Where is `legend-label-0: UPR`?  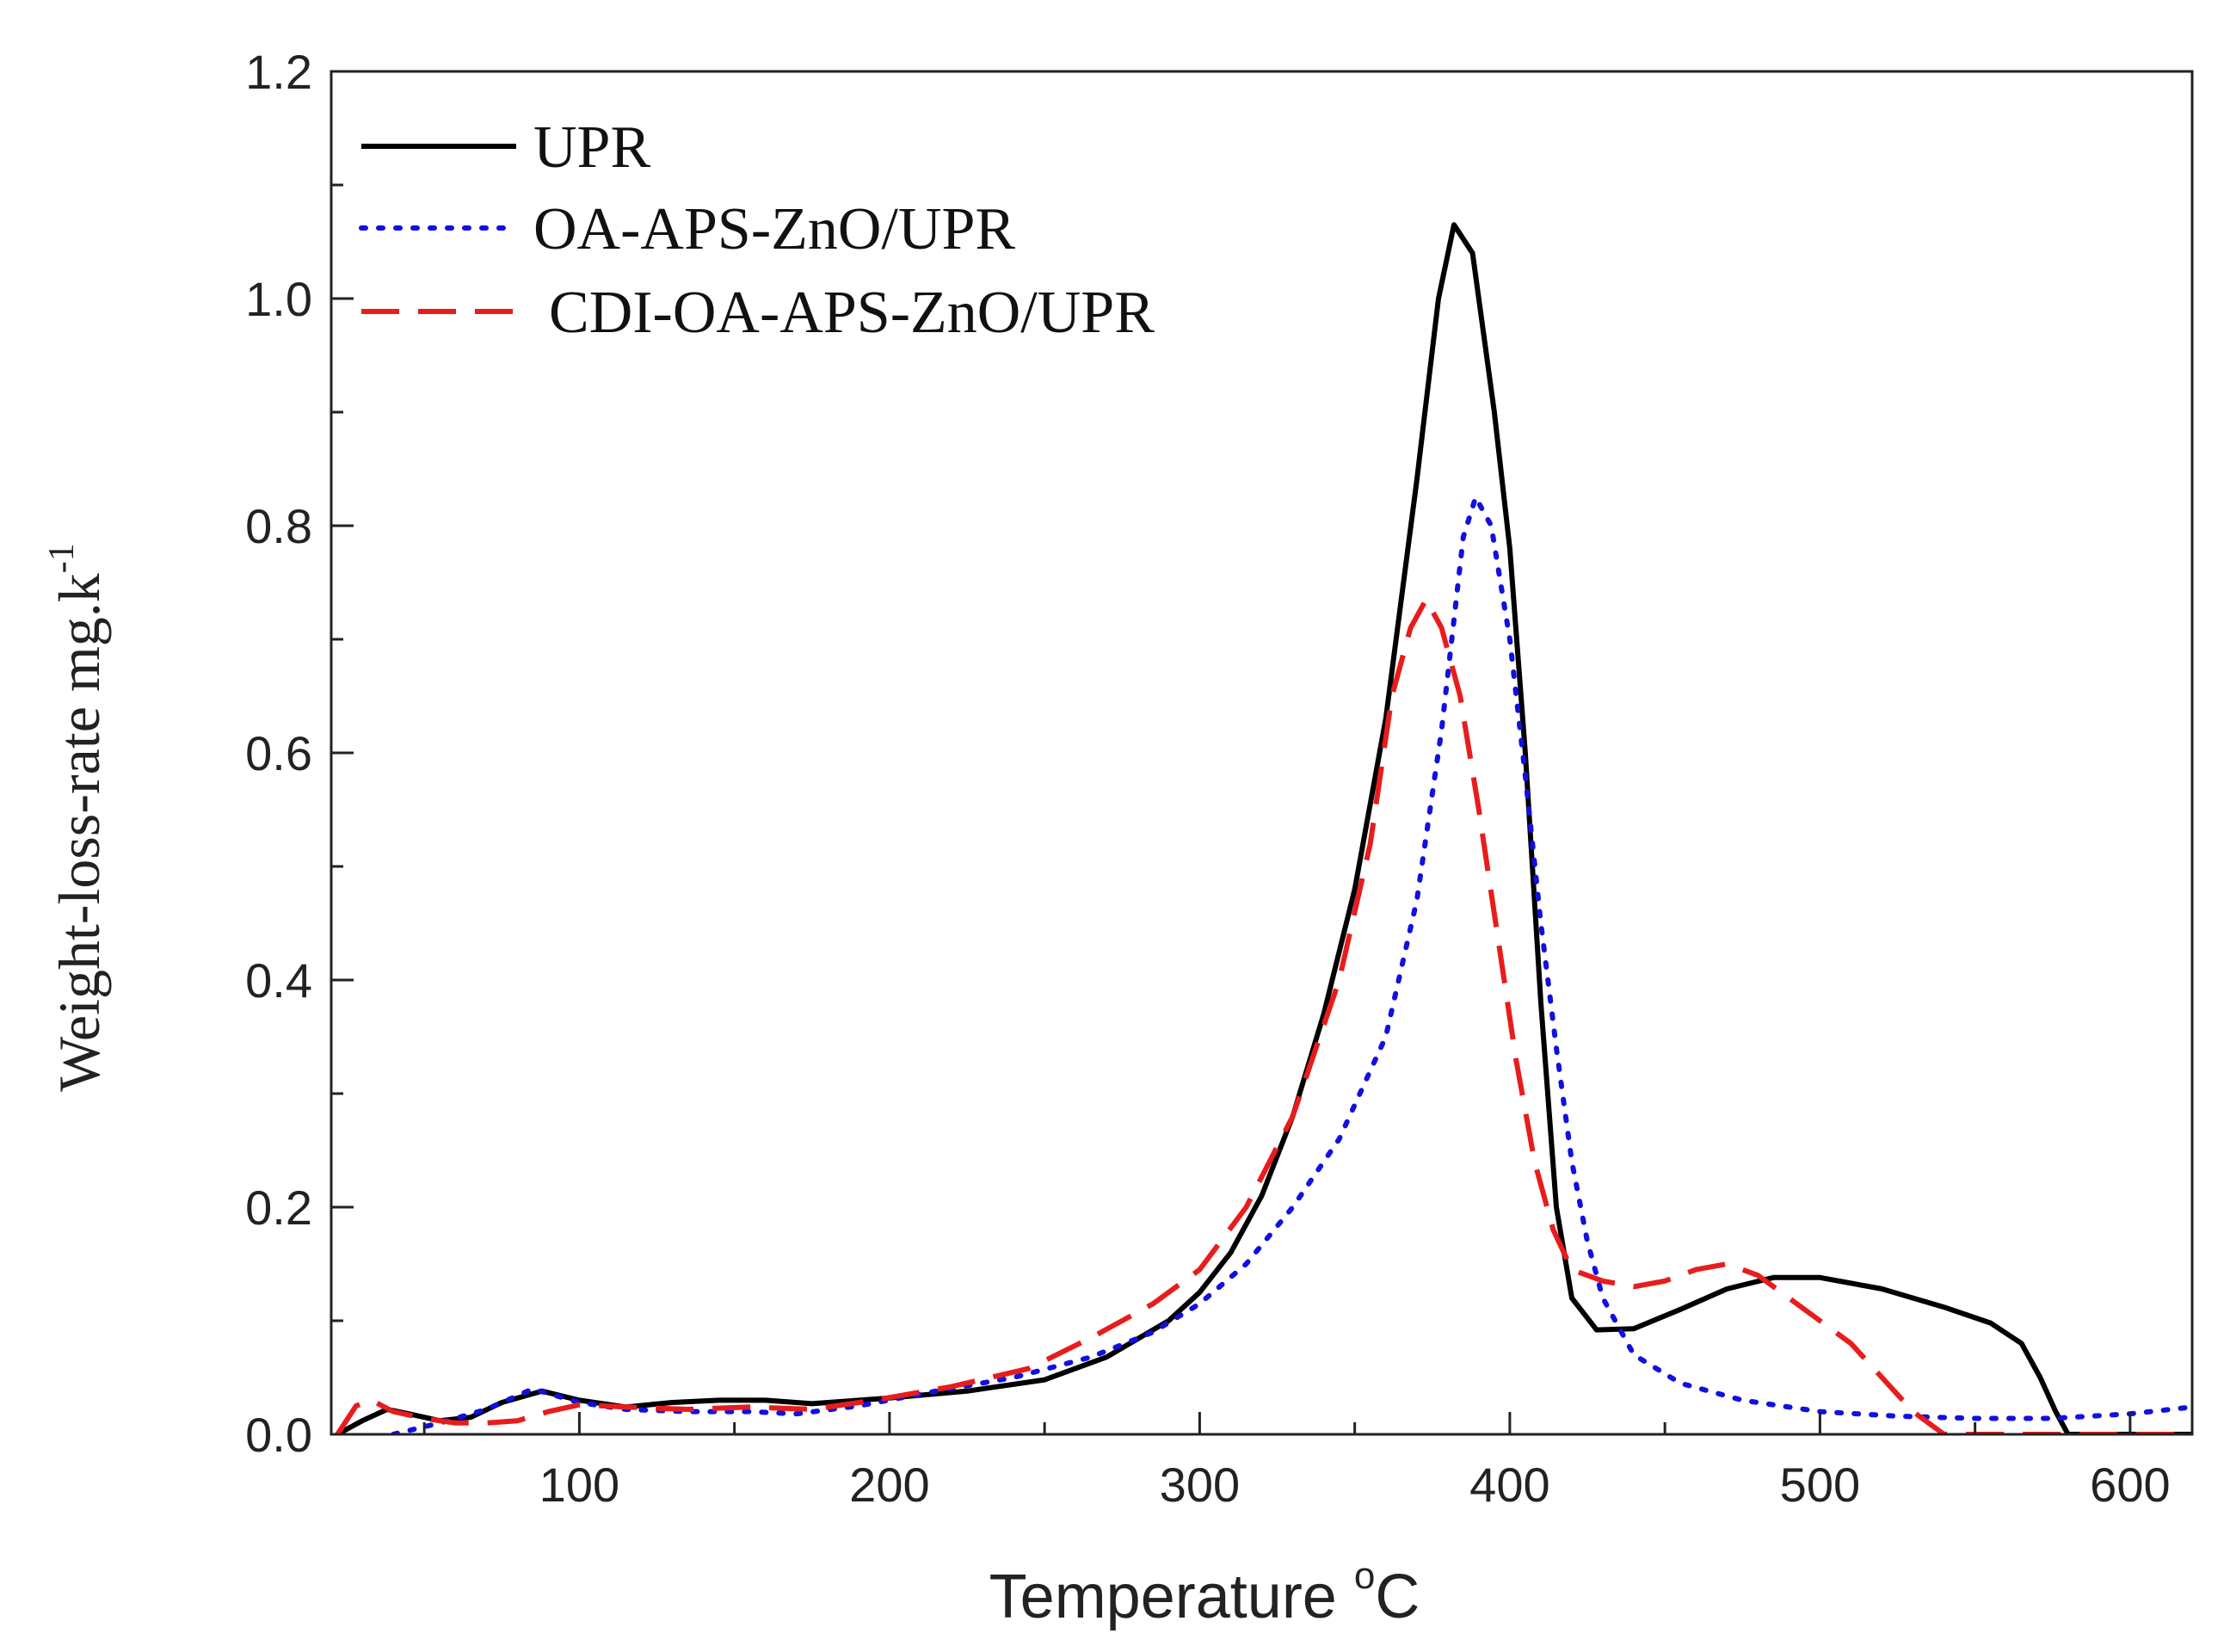 legend-label-0: UPR is located at coordinates (591, 147).